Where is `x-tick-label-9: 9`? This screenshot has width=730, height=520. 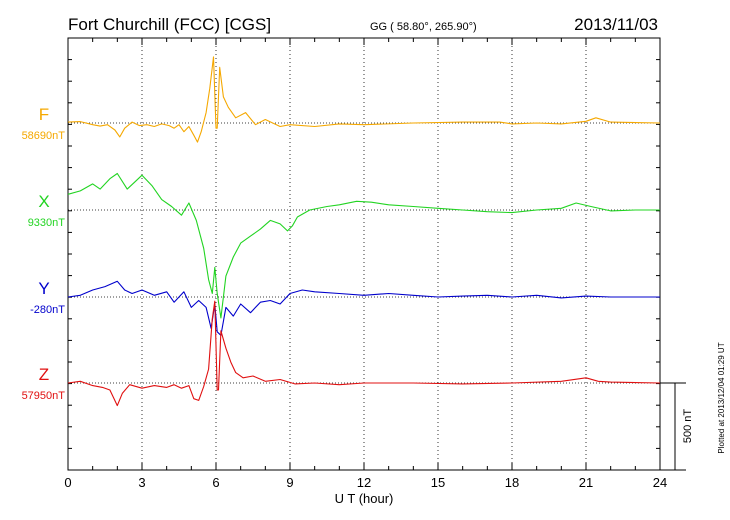
x-tick-label-9: 9 is located at coordinates (289, 482).